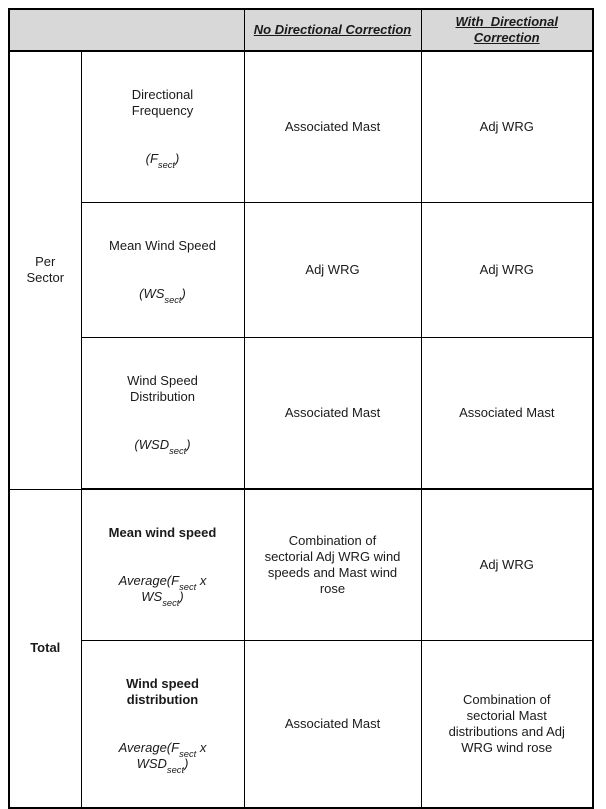 Image resolution: width=606 pixels, height=809 pixels. I want to click on row-group-total-label: Total, so click(45, 648).